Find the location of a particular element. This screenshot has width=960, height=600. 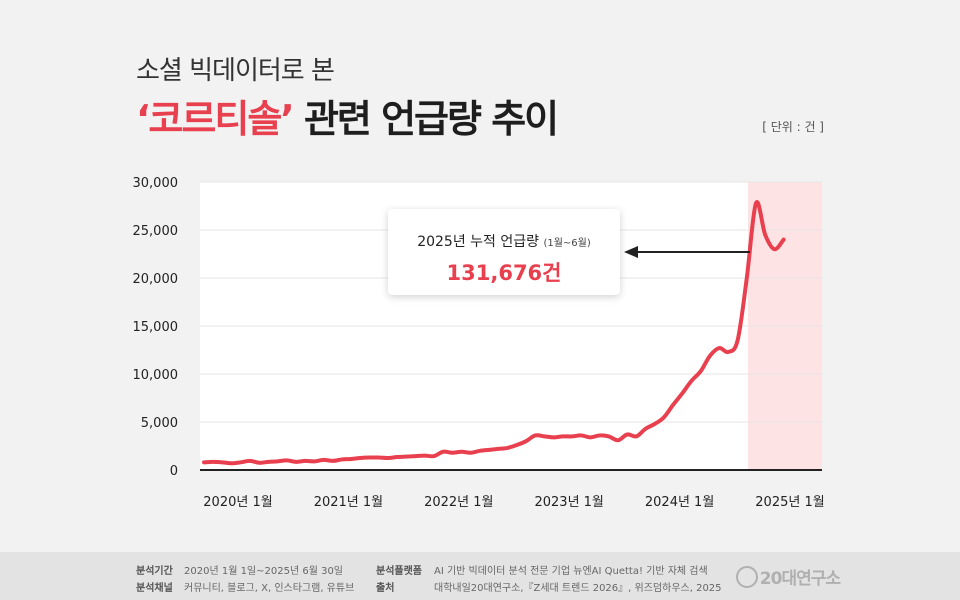

logo-text: 20대연구소 is located at coordinates (800, 579).